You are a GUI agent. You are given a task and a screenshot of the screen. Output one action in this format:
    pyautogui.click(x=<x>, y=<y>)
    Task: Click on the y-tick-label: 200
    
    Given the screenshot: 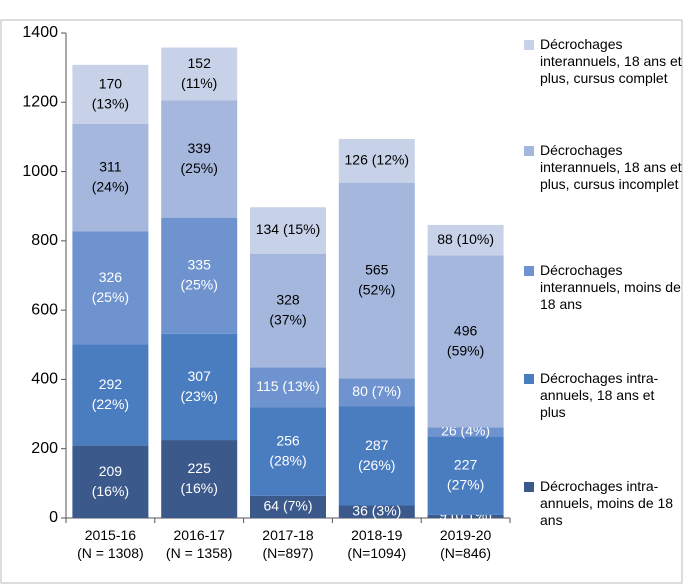 What is the action you would take?
    pyautogui.click(x=44, y=448)
    